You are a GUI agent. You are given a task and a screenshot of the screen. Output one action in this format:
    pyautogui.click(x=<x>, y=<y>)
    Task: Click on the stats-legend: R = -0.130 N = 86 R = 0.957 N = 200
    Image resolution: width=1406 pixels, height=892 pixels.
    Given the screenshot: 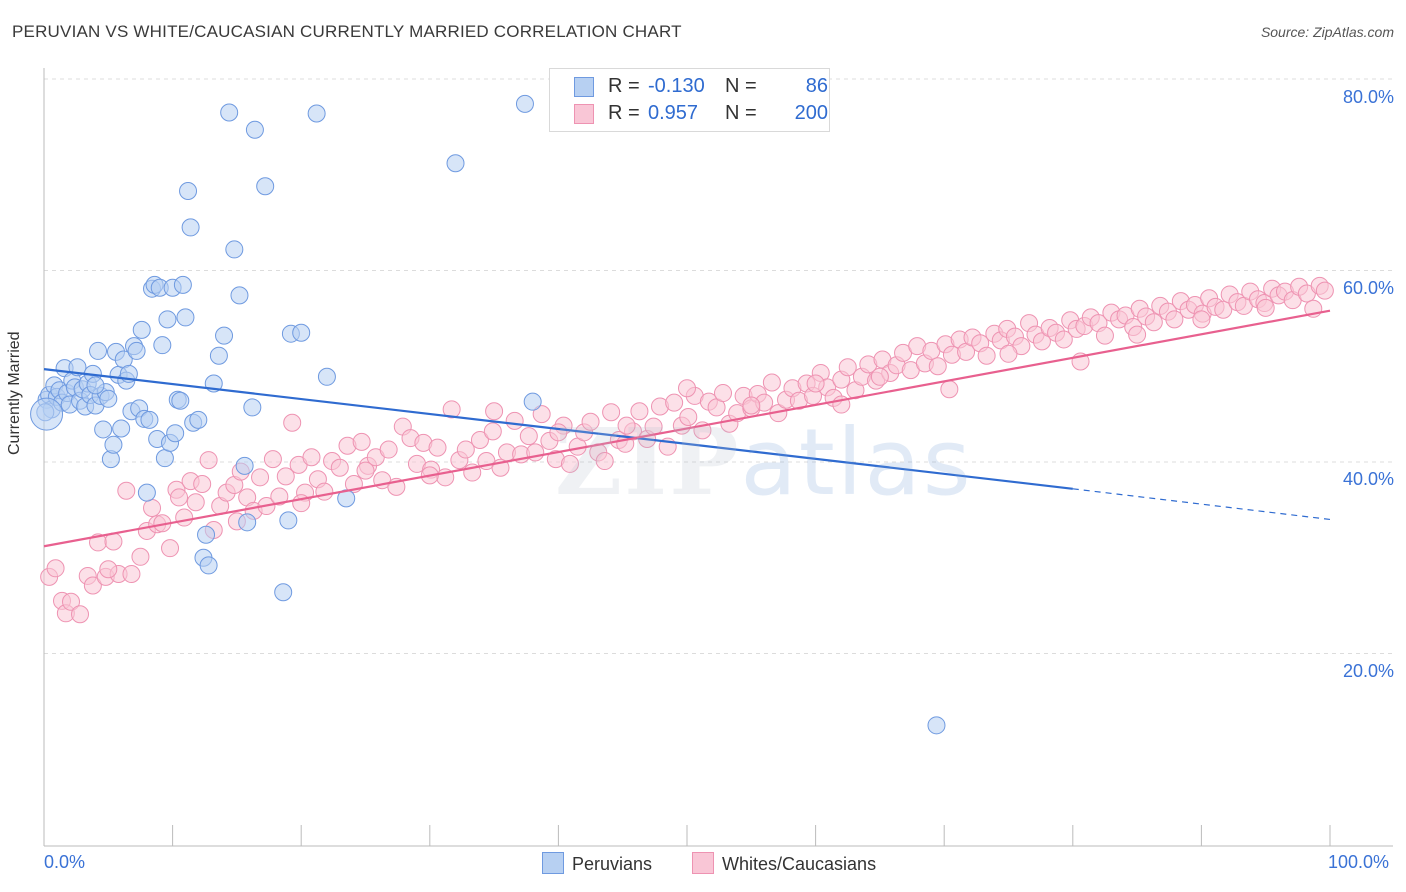 What is the action you would take?
    pyautogui.click(x=689, y=100)
    